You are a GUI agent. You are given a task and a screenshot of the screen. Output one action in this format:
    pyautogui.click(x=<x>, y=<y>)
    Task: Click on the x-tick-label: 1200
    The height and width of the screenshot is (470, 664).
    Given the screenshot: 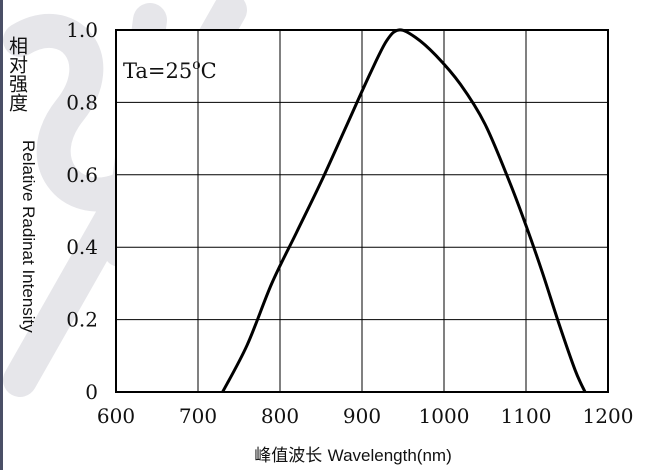 What is the action you would take?
    pyautogui.click(x=608, y=416)
    